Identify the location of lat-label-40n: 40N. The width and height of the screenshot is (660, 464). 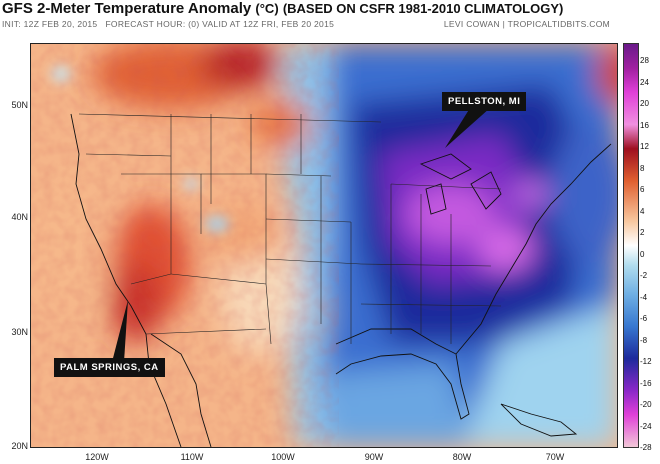
(19, 217).